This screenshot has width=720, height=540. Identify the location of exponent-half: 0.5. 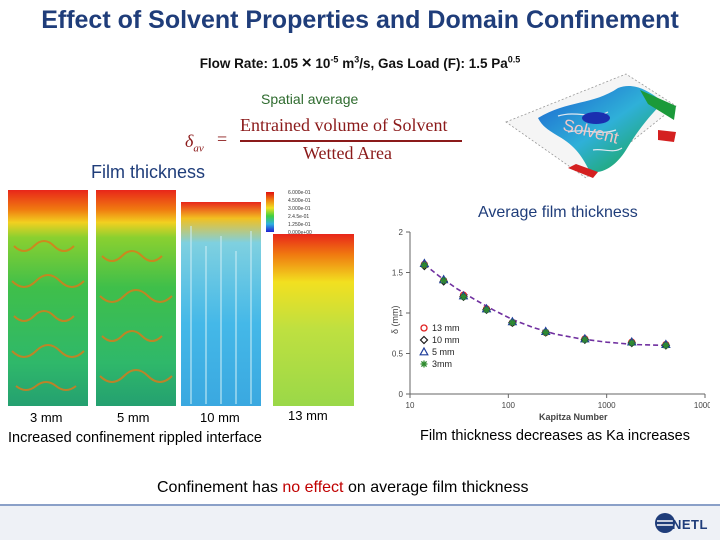
(514, 59).